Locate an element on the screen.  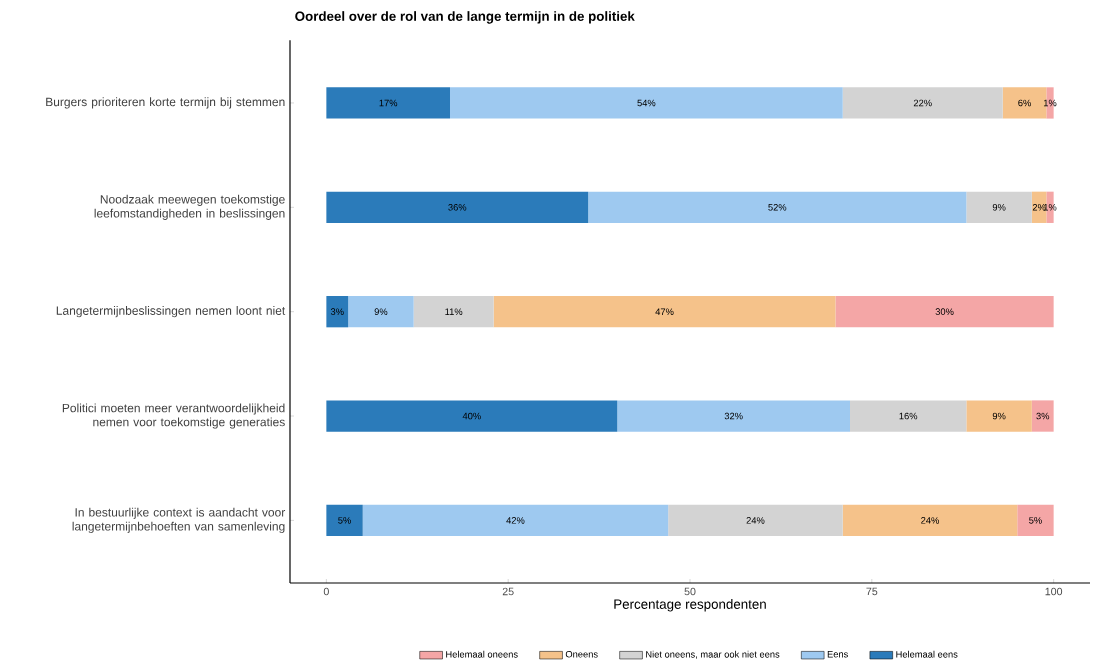
x-tick-label: 25 is located at coordinates (508, 591).